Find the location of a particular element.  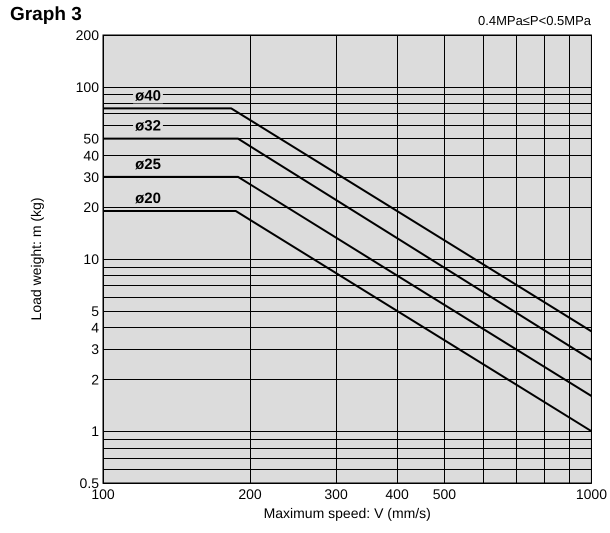

y-tick-label: 10 is located at coordinates (91, 259).